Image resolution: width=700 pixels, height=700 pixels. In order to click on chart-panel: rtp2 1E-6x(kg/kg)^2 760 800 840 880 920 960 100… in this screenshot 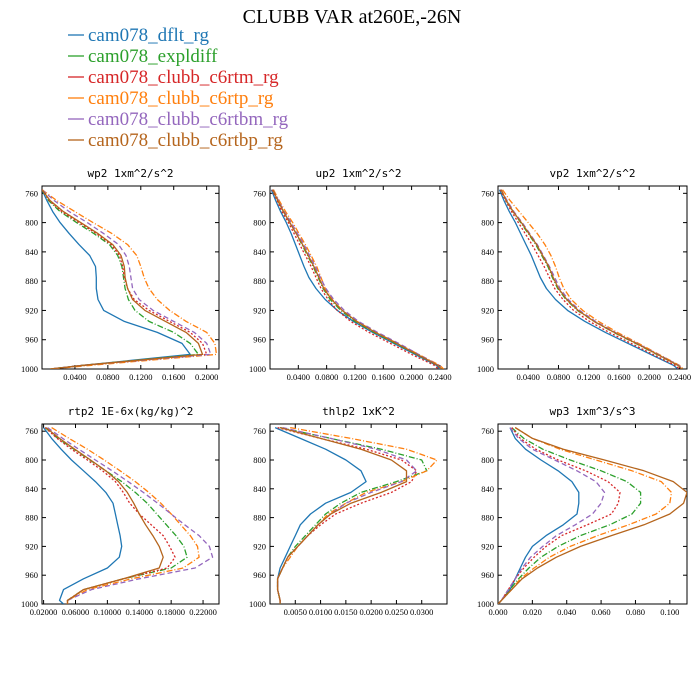, I will do `click(120, 511)`.